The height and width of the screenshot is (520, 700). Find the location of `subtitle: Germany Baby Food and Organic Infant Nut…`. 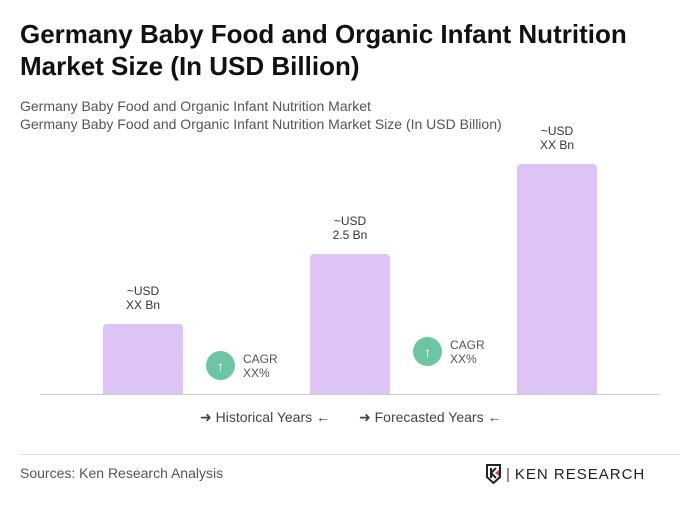

subtitle: Germany Baby Food and Organic Infant Nut… is located at coordinates (195, 106).